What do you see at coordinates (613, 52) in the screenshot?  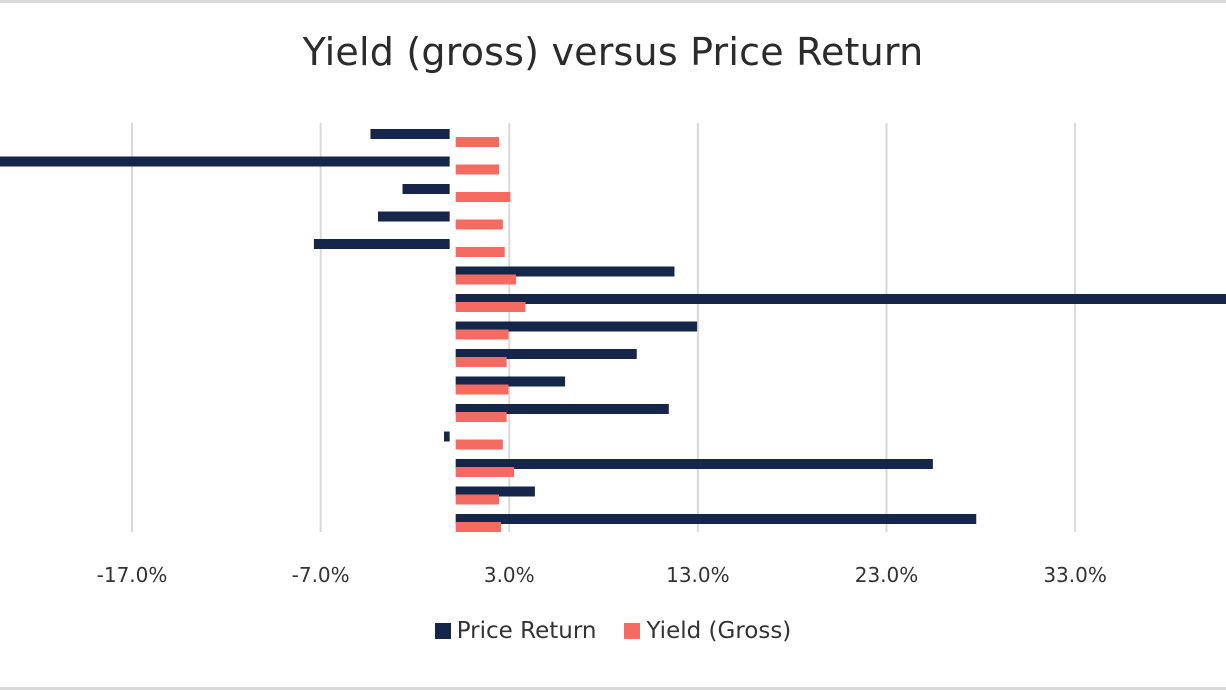 I see `chart-title: Yield (gross) versus Price Return` at bounding box center [613, 52].